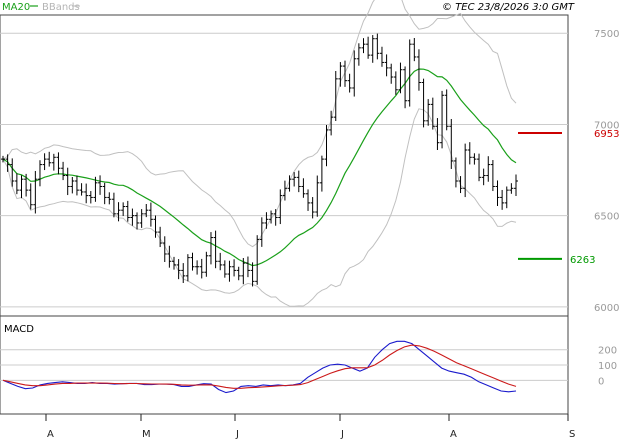  What do you see at coordinates (606, 125) in the screenshot?
I see `price-tick-label: 7000` at bounding box center [606, 125].